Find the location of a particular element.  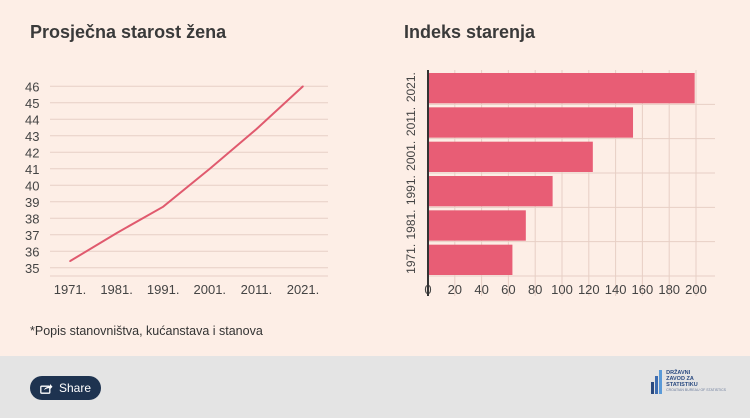

x-tick-label: 2011. is located at coordinates (257, 289).